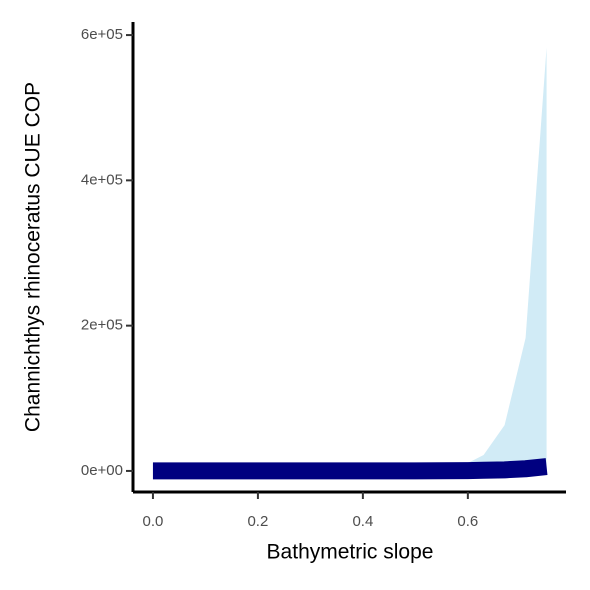 This screenshot has width=590, height=590. Describe the element at coordinates (102, 34) in the screenshot. I see `y-tick-label: 6e+05` at that location.